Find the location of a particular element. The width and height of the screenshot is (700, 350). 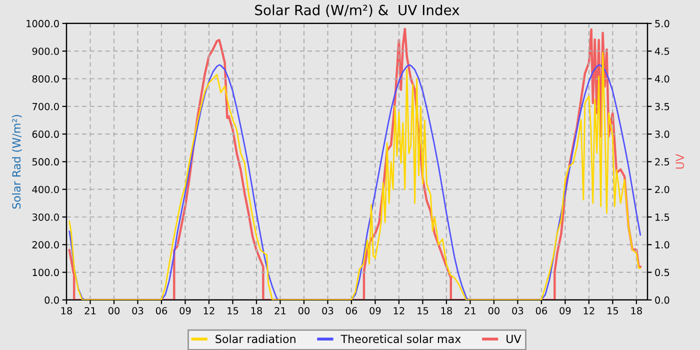

y-tick-label: 100.0 is located at coordinates (45, 272).